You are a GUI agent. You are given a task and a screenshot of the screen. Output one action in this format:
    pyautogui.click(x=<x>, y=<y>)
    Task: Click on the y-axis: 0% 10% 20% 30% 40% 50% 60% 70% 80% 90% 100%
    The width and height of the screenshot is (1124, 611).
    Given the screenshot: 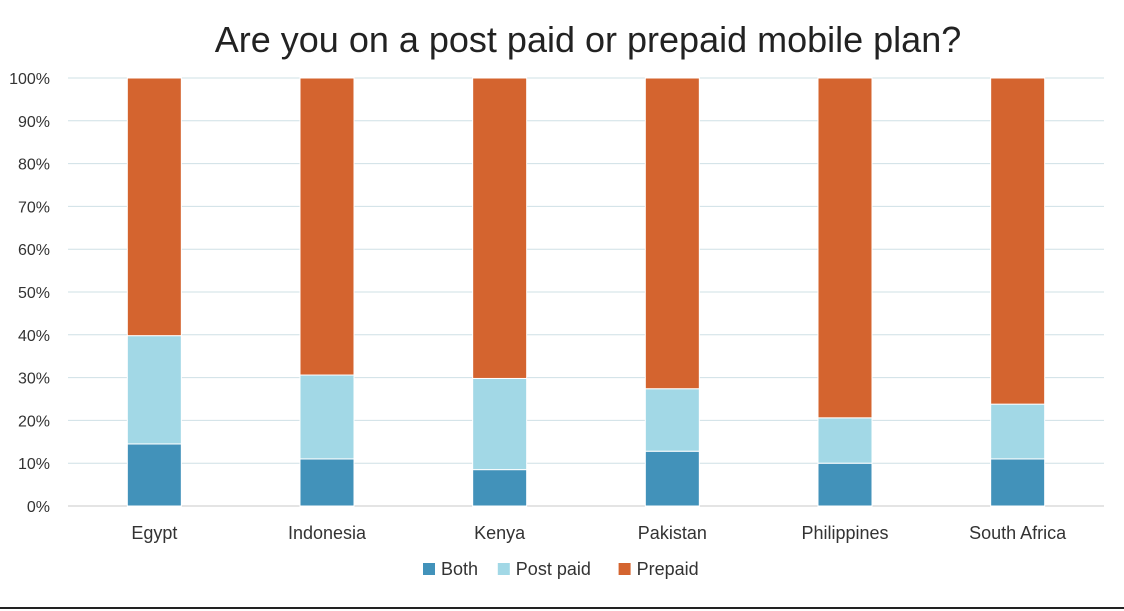 What is the action you would take?
    pyautogui.click(x=29, y=293)
    